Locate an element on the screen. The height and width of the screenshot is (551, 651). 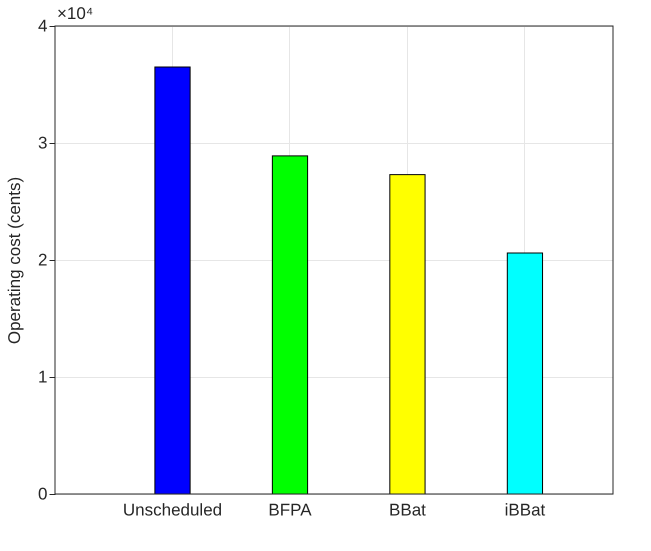
y-tick-label: 0 is located at coordinates (43, 494).